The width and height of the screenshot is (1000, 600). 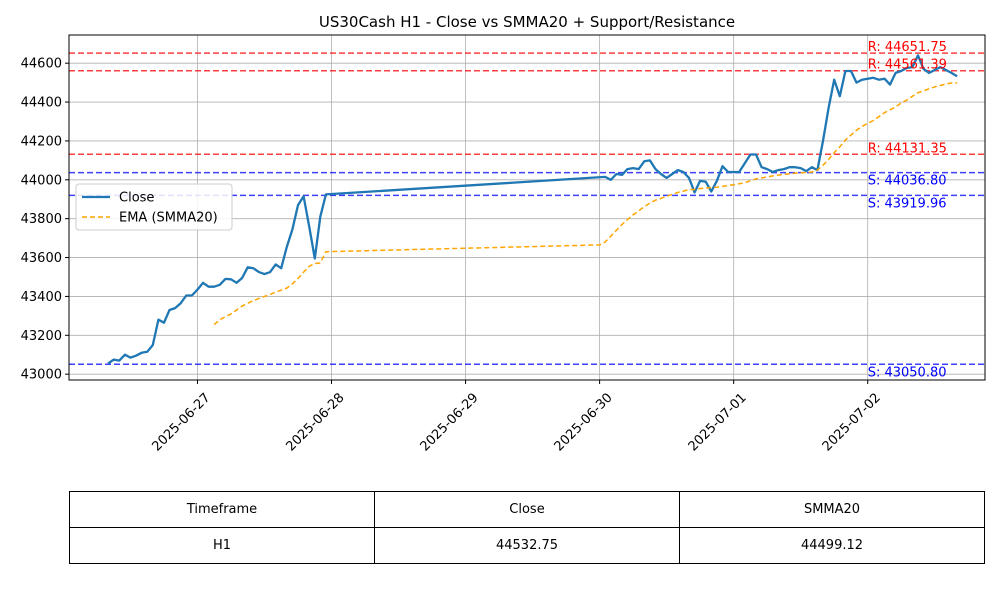 I want to click on y-tick-label: 44400, so click(x=41, y=103).